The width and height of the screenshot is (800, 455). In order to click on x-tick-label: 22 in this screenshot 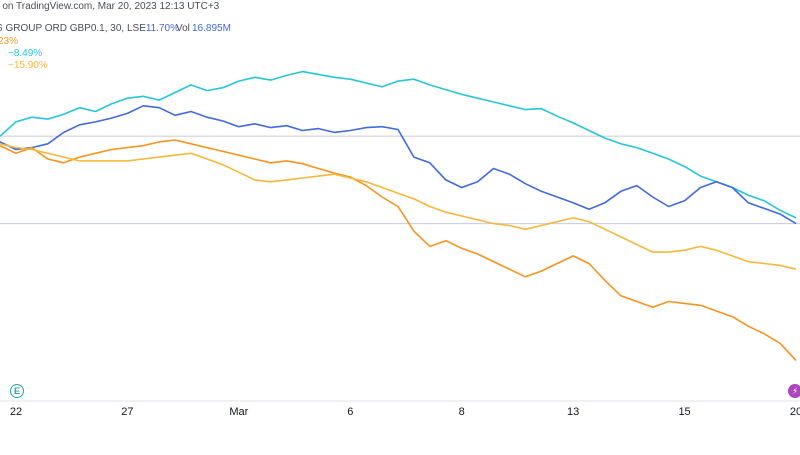, I will do `click(16, 412)`.